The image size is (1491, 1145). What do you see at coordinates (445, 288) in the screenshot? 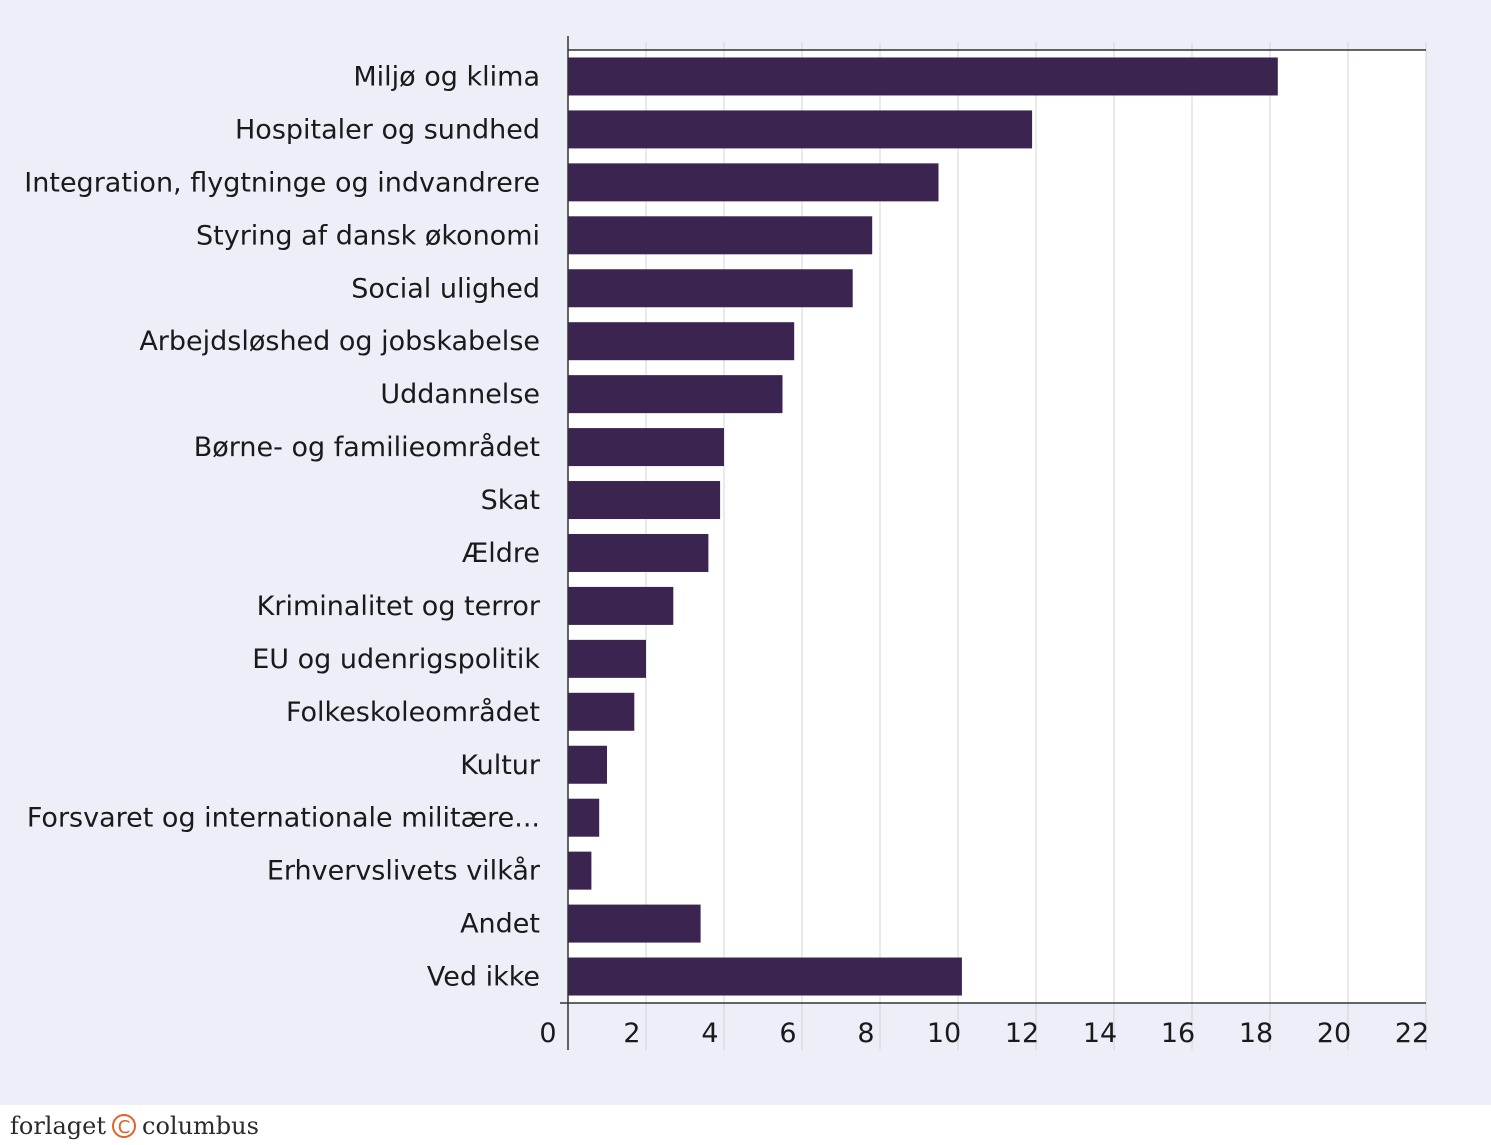
I see `category-label-4: Social ulighed` at bounding box center [445, 288].